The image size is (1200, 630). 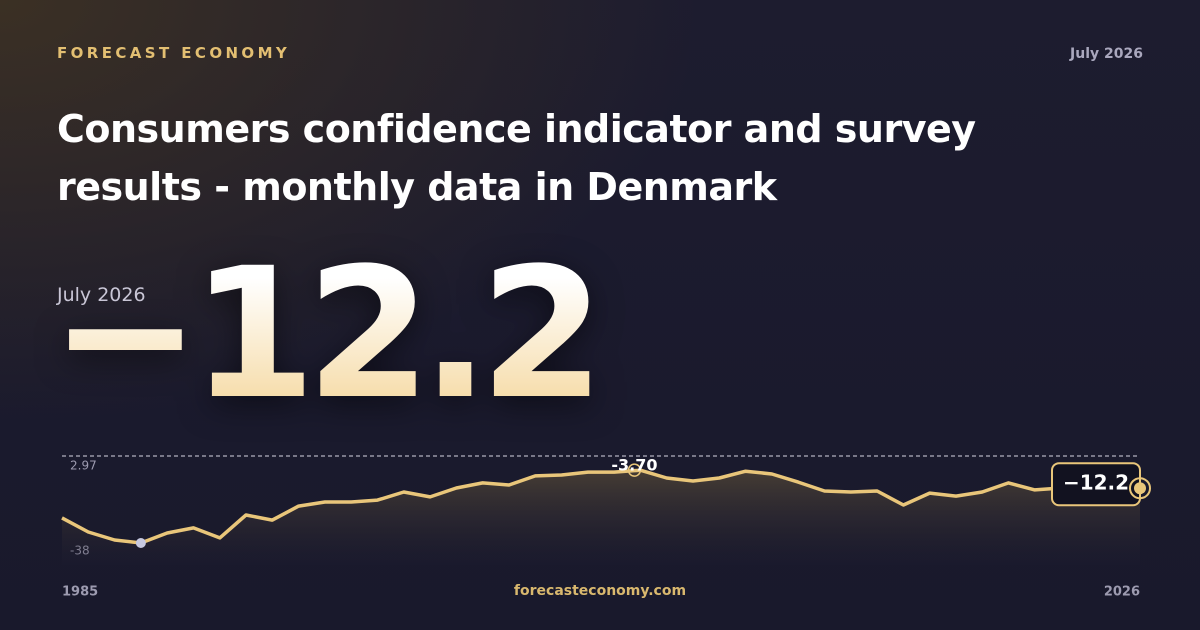 What do you see at coordinates (80, 592) in the screenshot?
I see `x-tick-label: 1985` at bounding box center [80, 592].